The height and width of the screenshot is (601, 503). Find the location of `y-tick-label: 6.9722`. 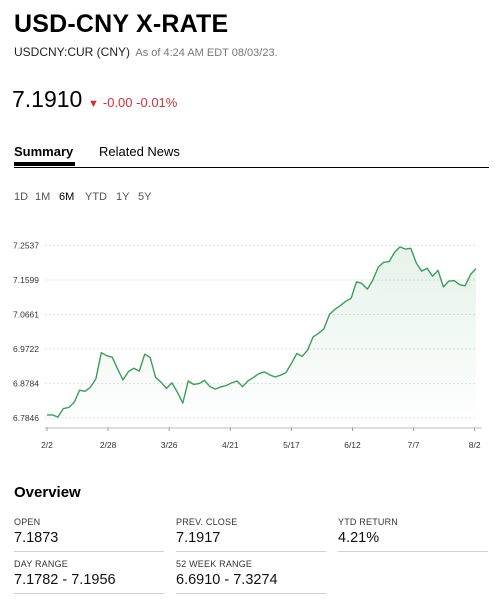

y-tick-label: 6.9722 is located at coordinates (26, 349).